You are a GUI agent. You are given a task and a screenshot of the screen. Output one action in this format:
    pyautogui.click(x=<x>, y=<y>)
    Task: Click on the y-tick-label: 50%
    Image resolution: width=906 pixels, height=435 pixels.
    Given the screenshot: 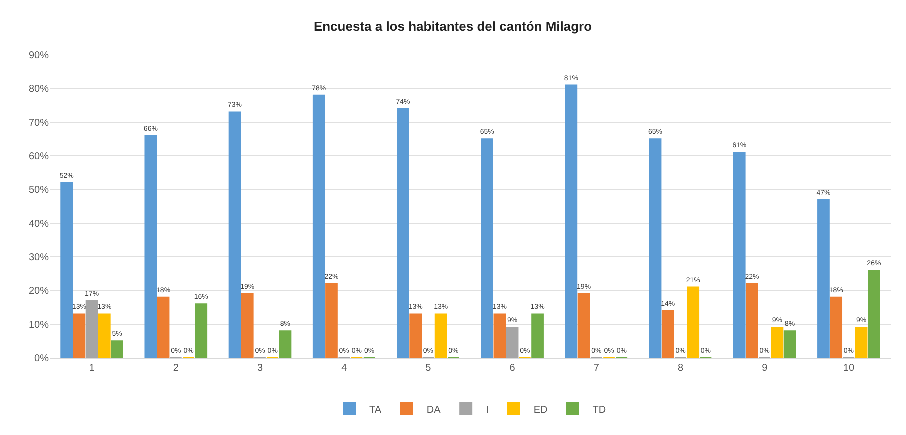 What is the action you would take?
    pyautogui.click(x=39, y=190)
    